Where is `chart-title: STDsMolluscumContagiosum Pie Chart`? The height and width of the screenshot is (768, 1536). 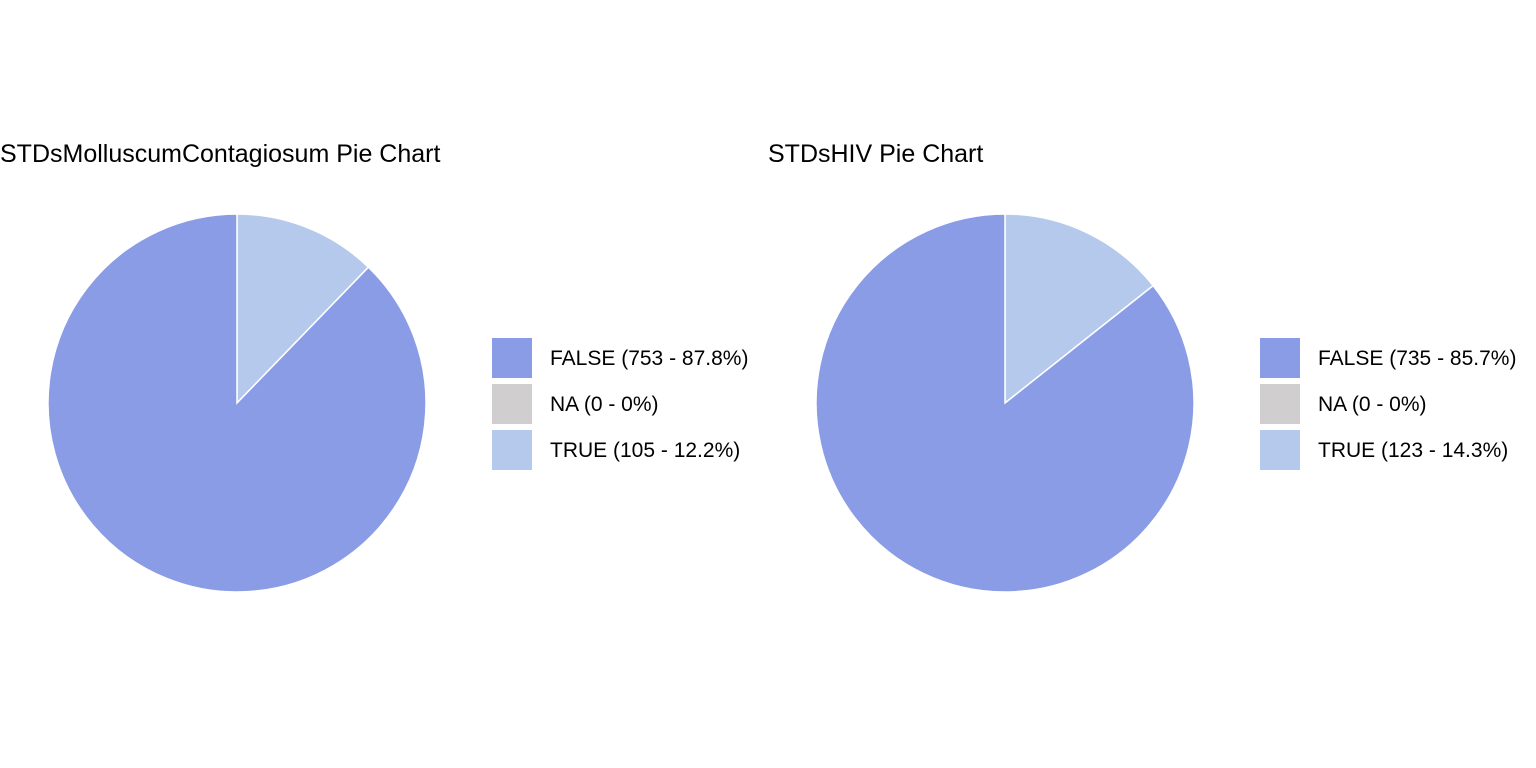 chart-title: STDsMolluscumContagiosum Pie Chart is located at coordinates (220, 154).